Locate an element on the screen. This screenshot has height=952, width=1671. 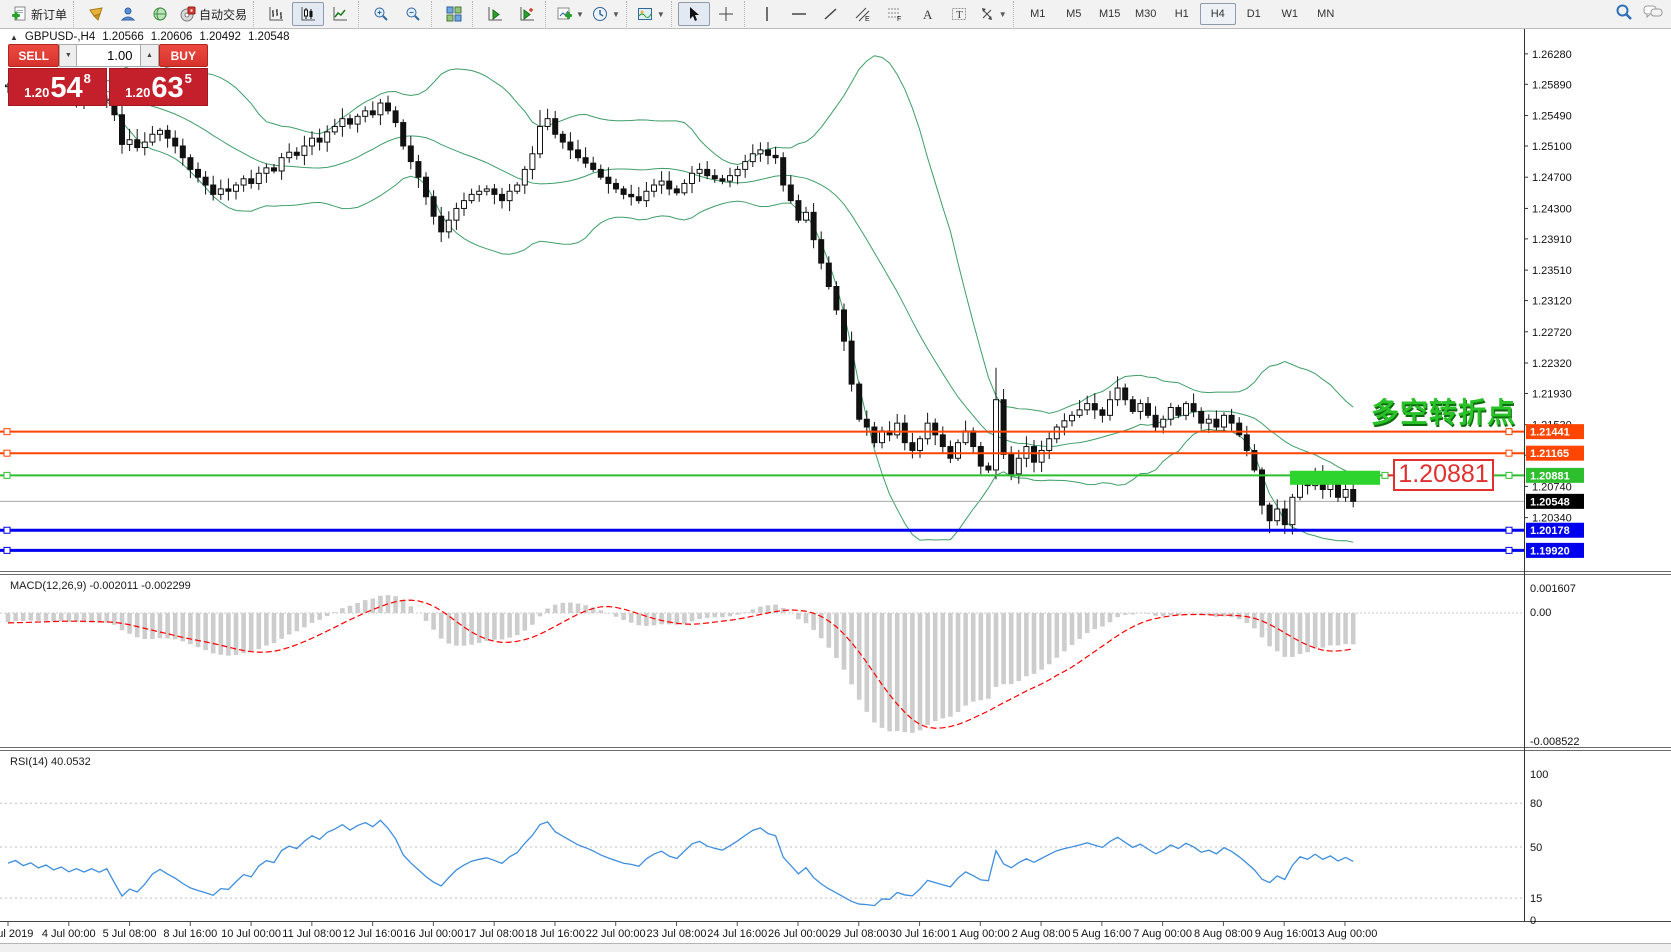
timeframe-m5-button: M5 is located at coordinates (1074, 14).